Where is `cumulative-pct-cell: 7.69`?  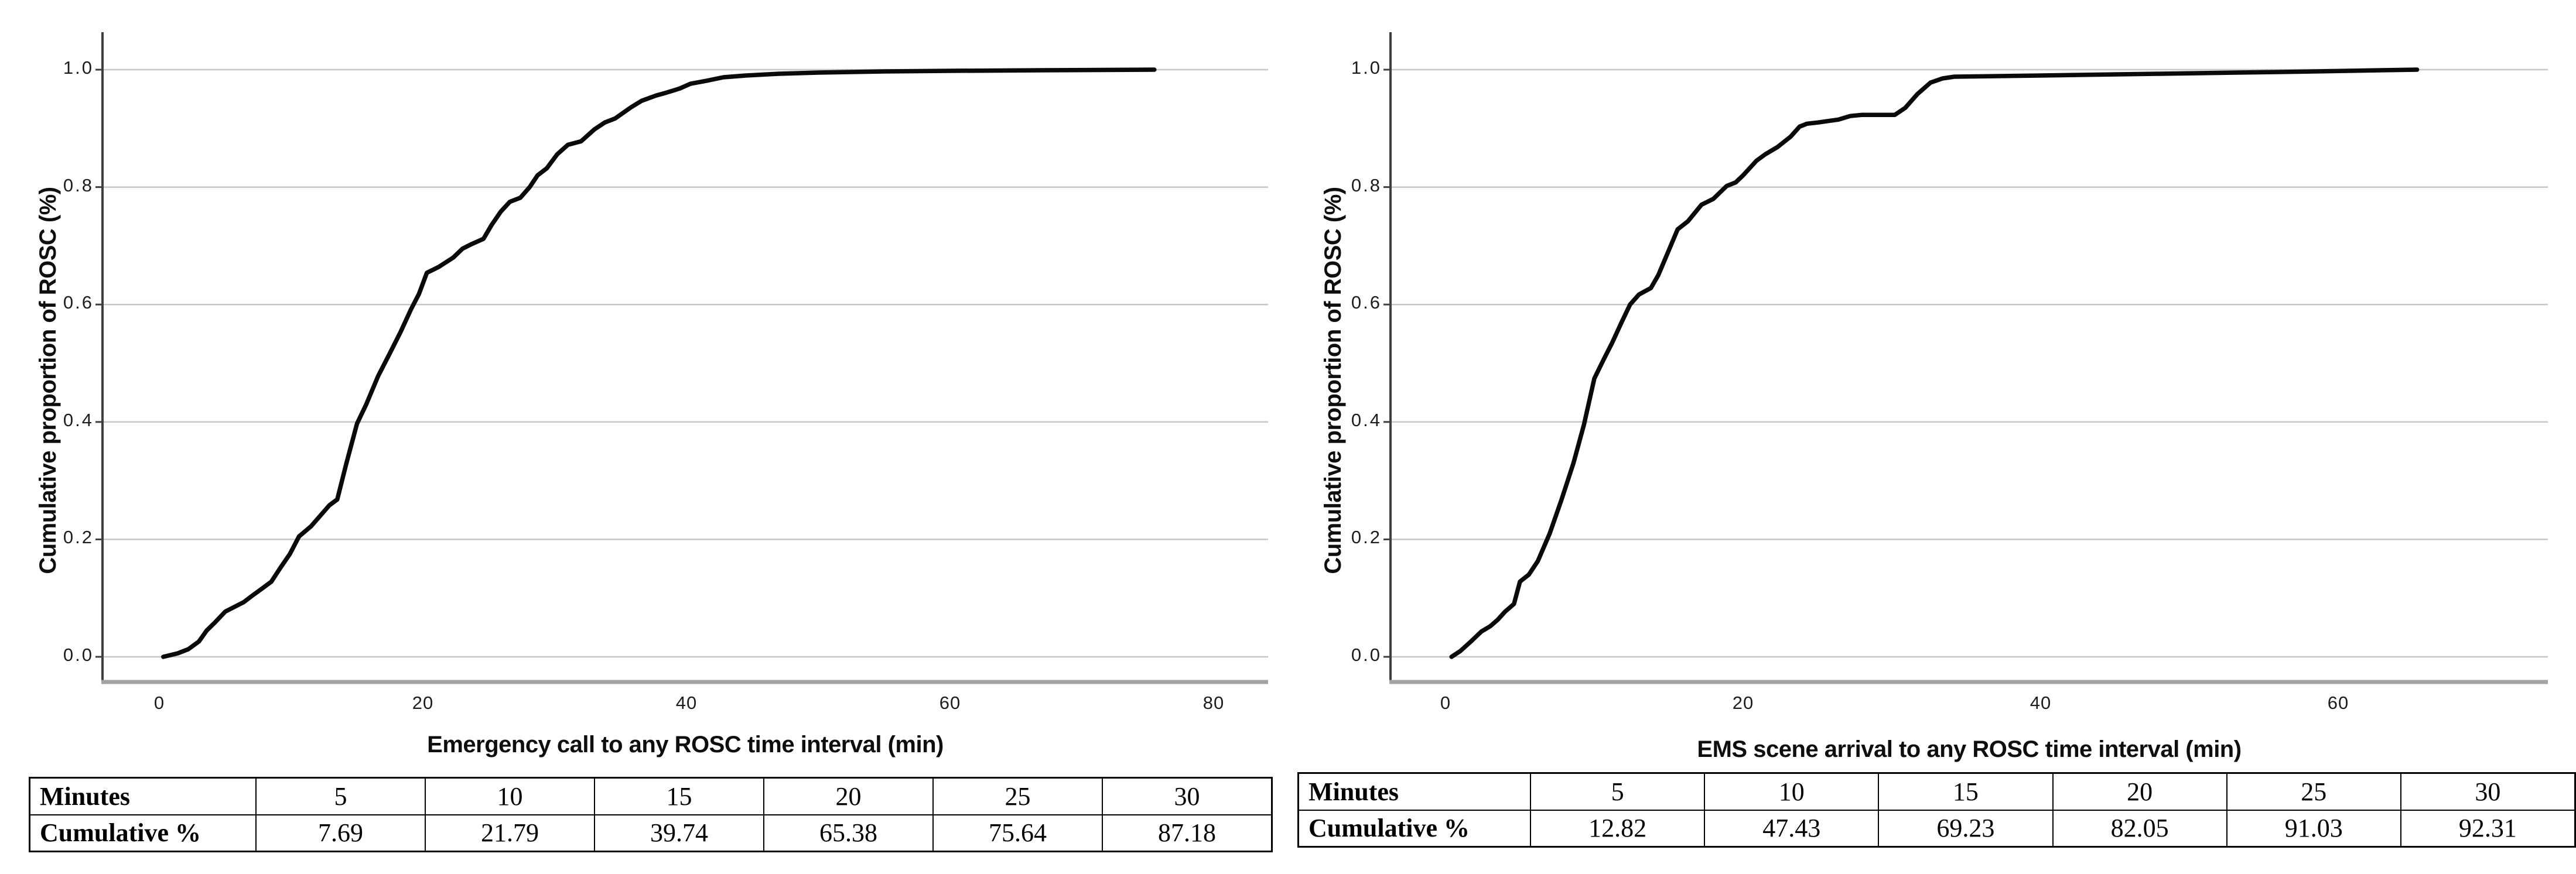
cumulative-pct-cell: 7.69 is located at coordinates (340, 833).